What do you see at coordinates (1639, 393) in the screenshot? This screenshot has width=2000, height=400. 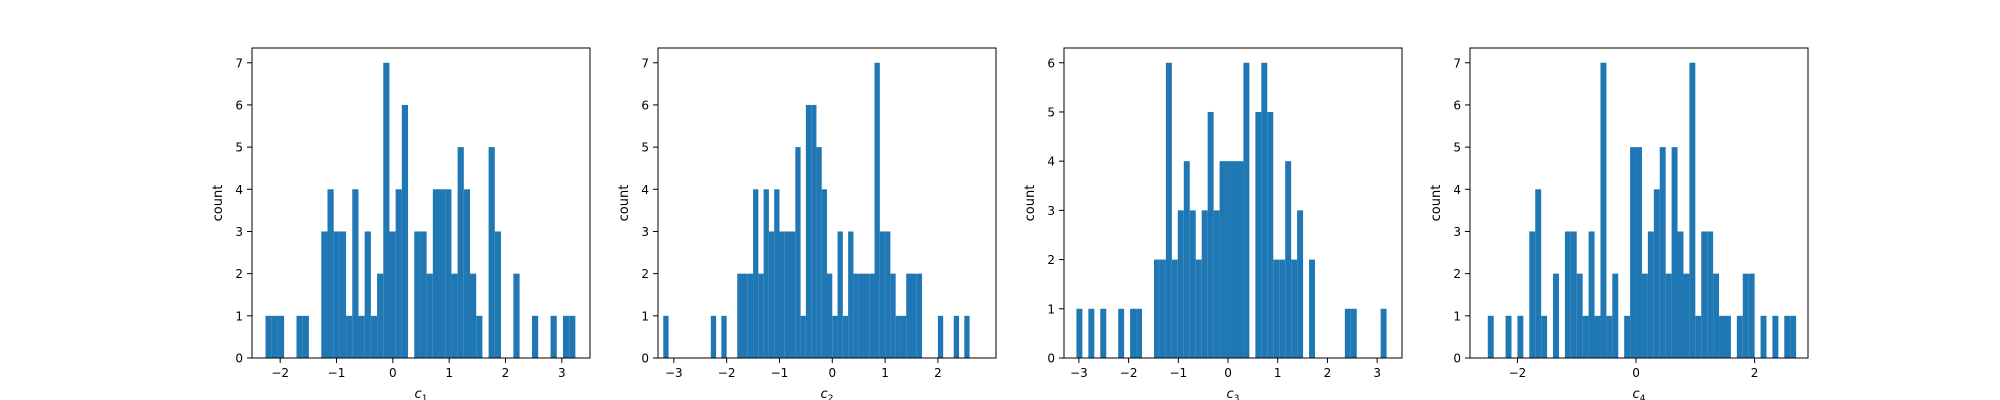 I see `x-axis-label: c4` at bounding box center [1639, 393].